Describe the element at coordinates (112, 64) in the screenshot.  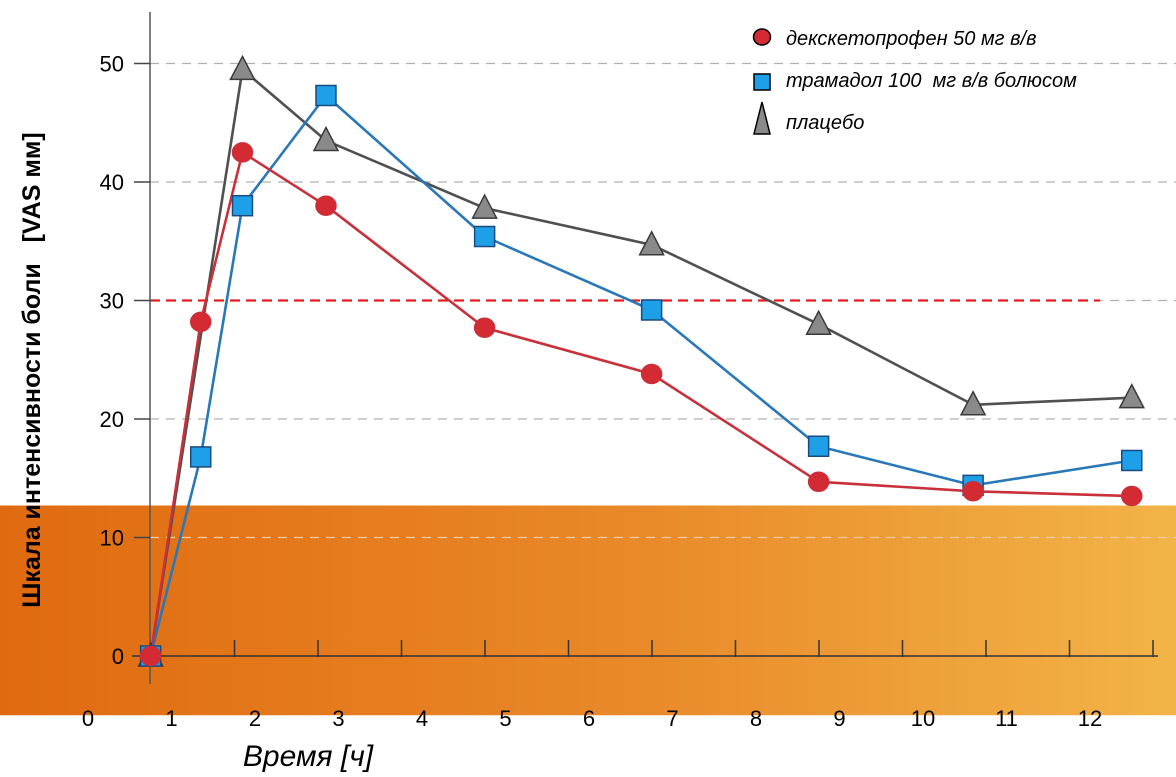
I see `y-tick-label: 50` at that location.